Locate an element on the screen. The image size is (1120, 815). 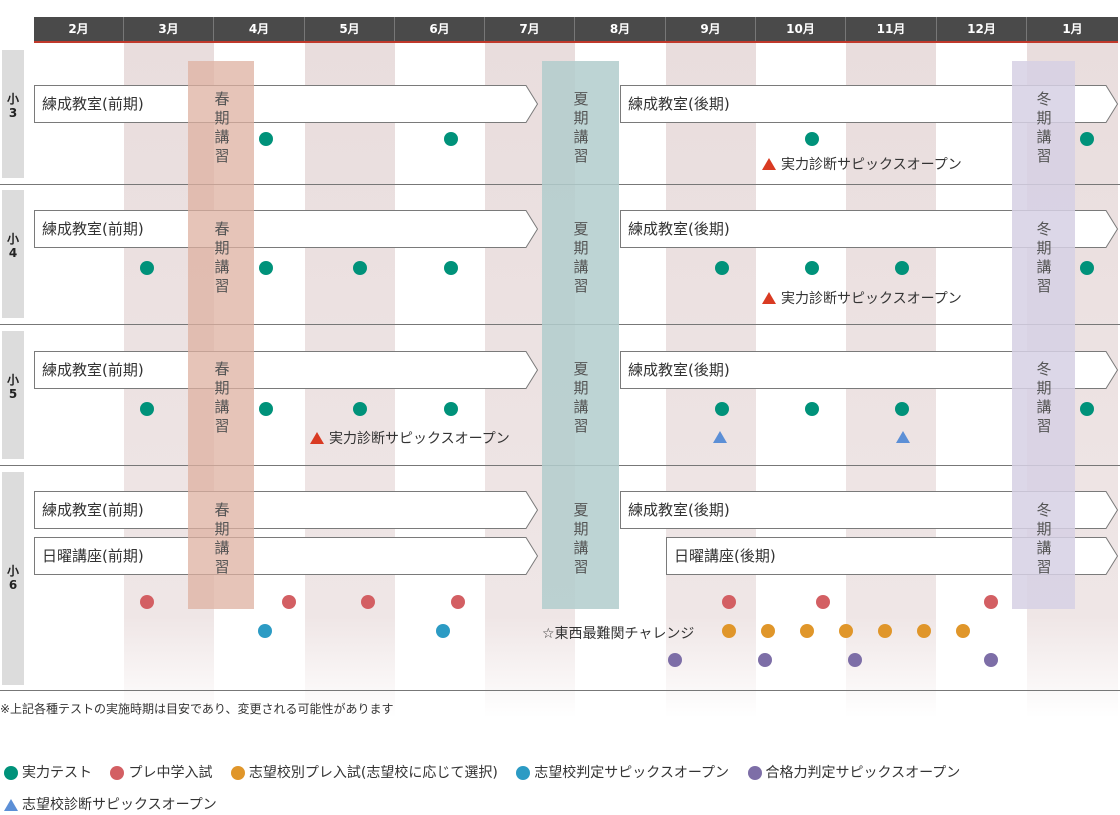
legend-label: 合格力判定サピックスオープン is located at coordinates (863, 773).